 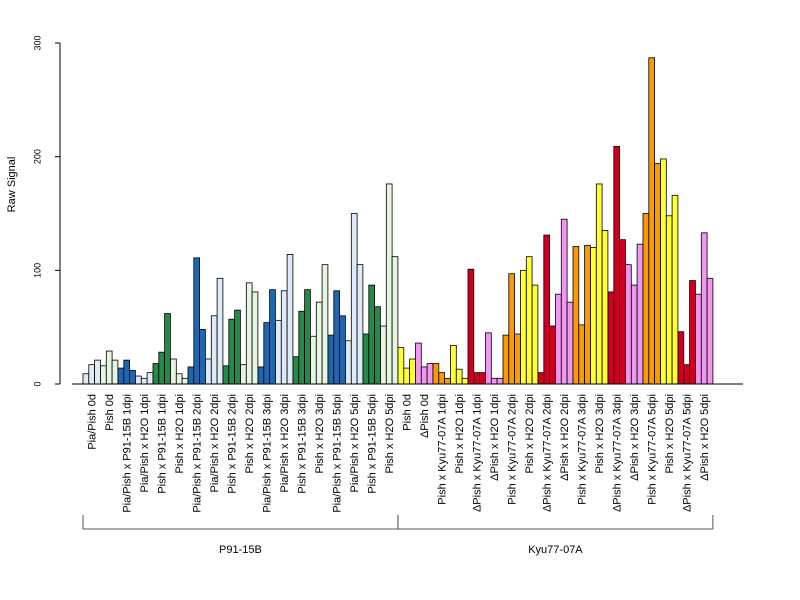 I want to click on category-label: Pia/Pish x P91-15B 1dpi, so click(x=128, y=453).